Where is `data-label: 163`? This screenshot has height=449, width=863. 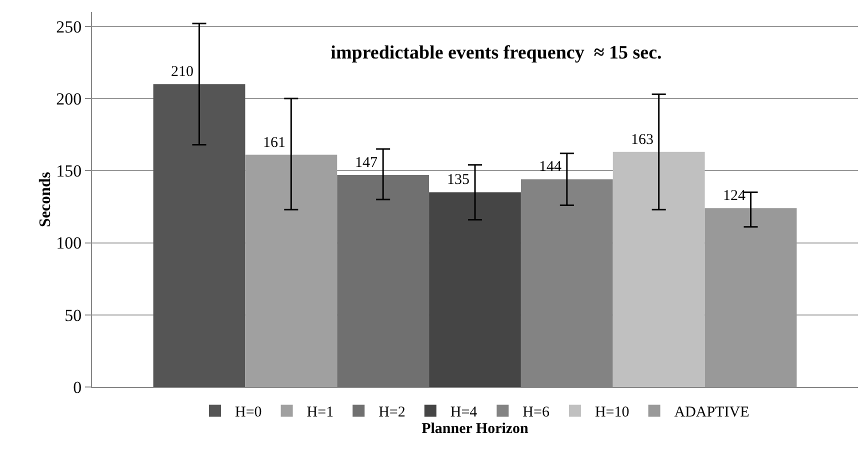
data-label: 163 is located at coordinates (642, 140).